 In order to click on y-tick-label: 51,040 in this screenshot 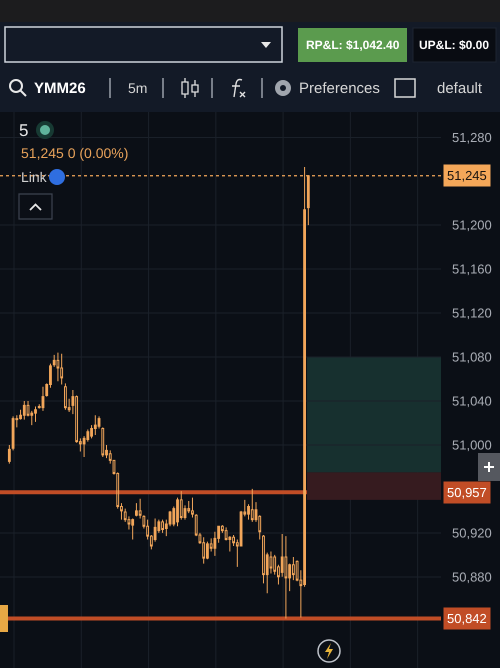, I will do `click(472, 401)`.